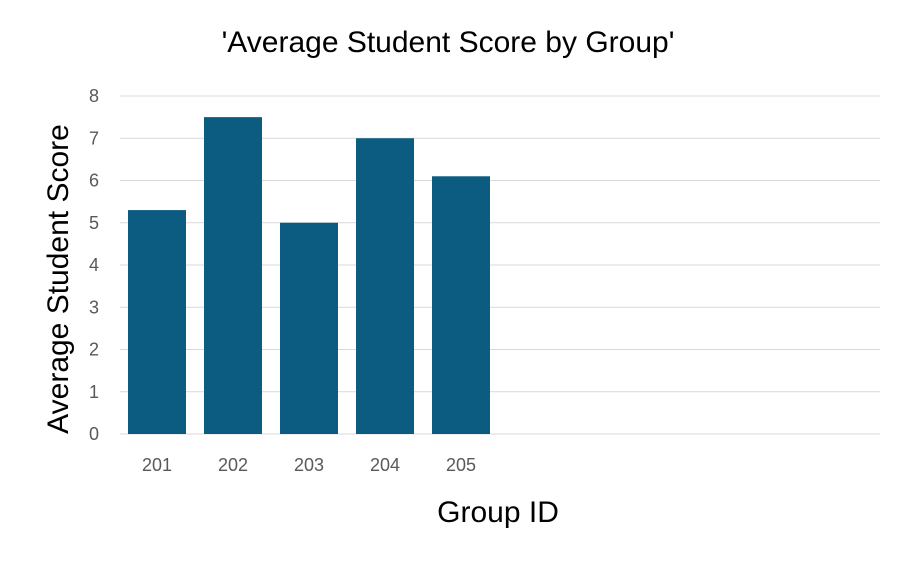 The height and width of the screenshot is (564, 908). I want to click on y-tick-label: 6, so click(94, 181).